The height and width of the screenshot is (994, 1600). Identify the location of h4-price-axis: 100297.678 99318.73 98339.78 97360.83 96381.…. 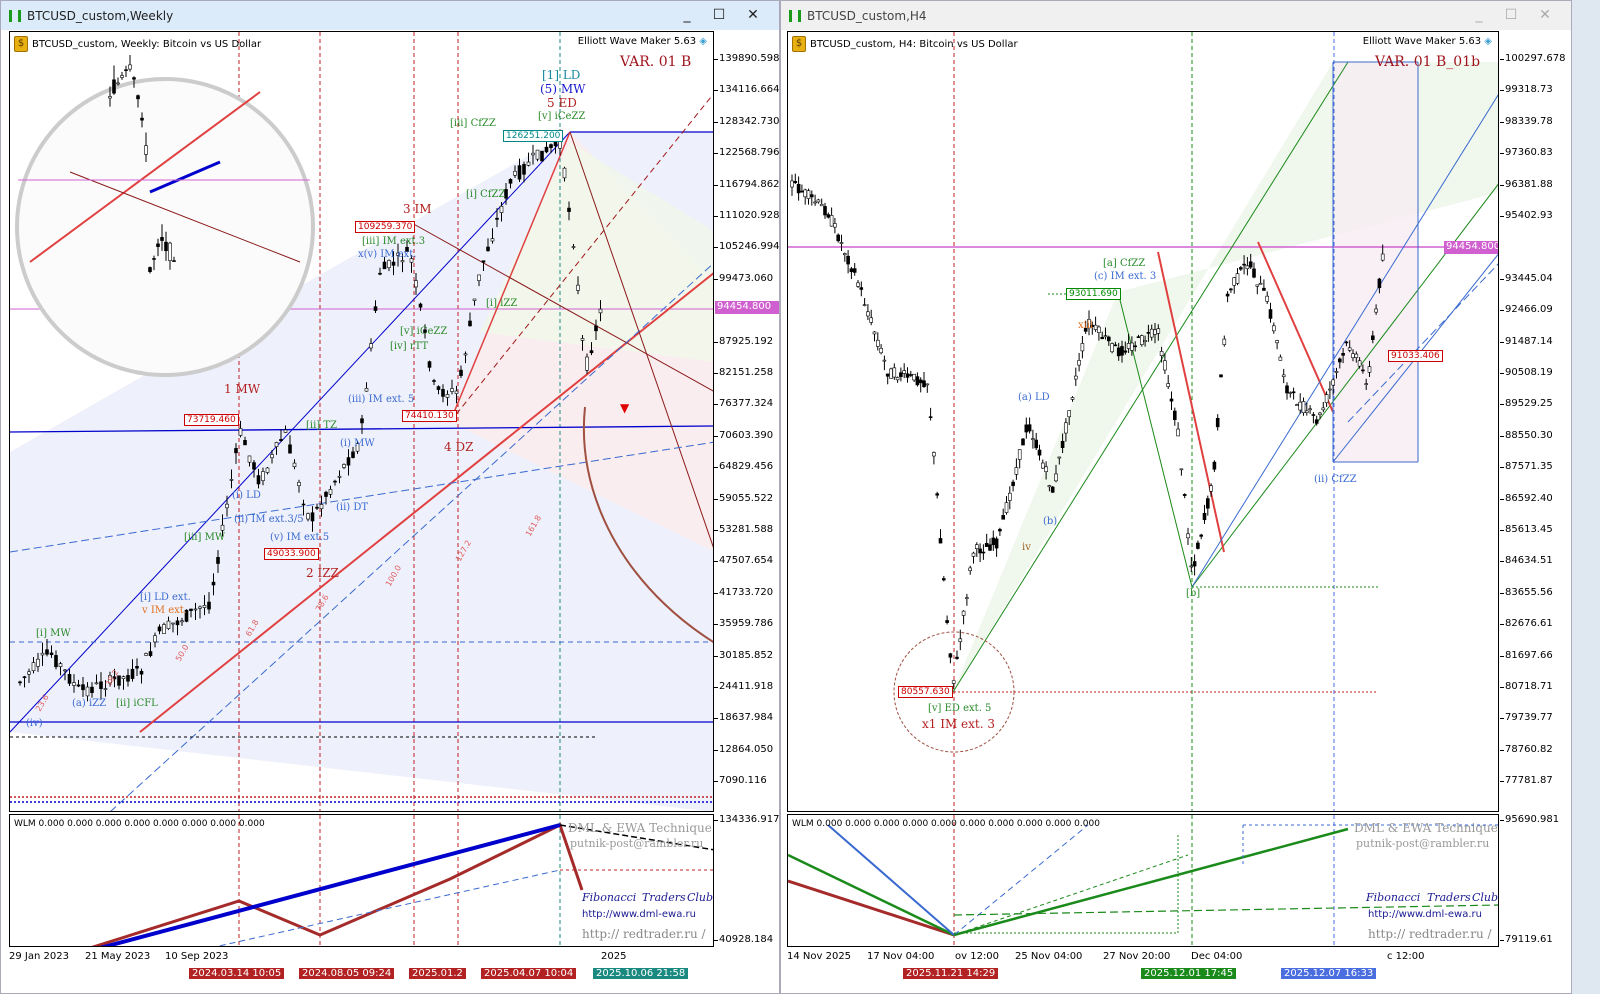
(1535, 421).